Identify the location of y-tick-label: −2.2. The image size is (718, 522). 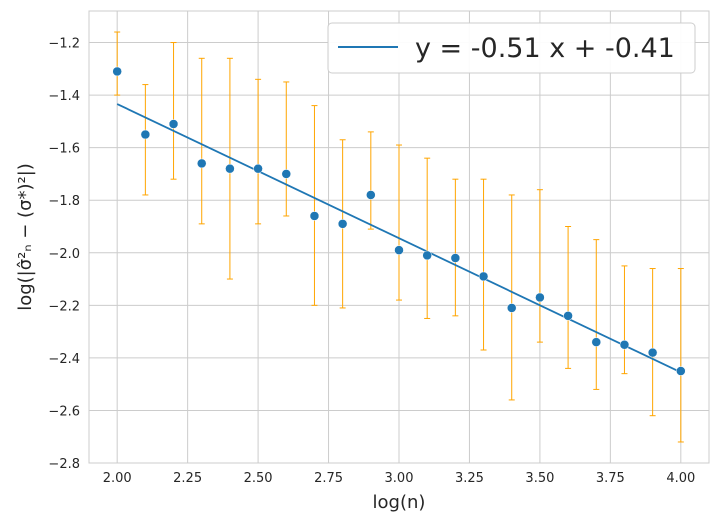
(64, 306).